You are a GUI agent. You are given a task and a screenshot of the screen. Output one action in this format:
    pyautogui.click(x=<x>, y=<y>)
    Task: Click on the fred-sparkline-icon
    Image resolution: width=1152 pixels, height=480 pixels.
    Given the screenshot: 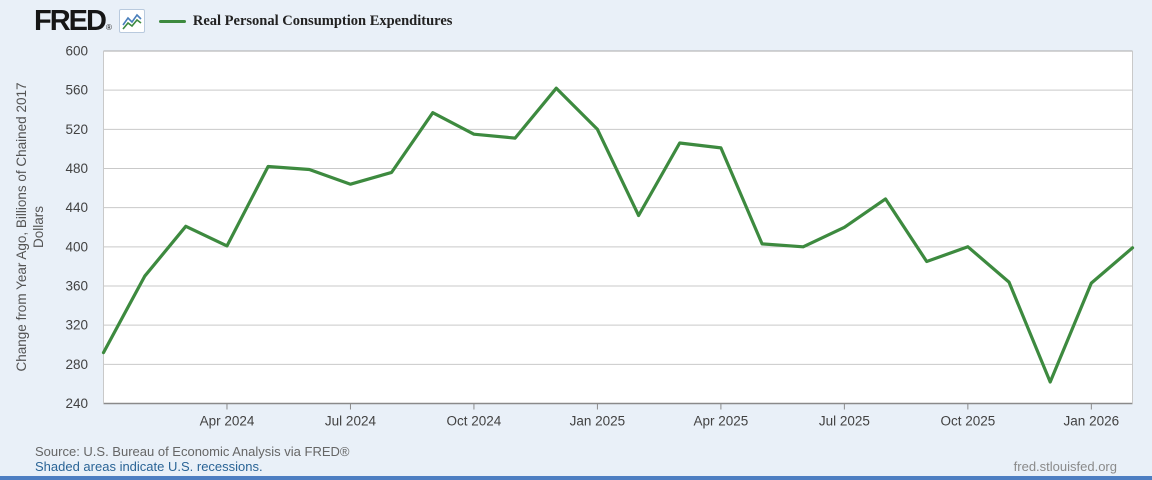 What is the action you would take?
    pyautogui.click(x=131, y=21)
    